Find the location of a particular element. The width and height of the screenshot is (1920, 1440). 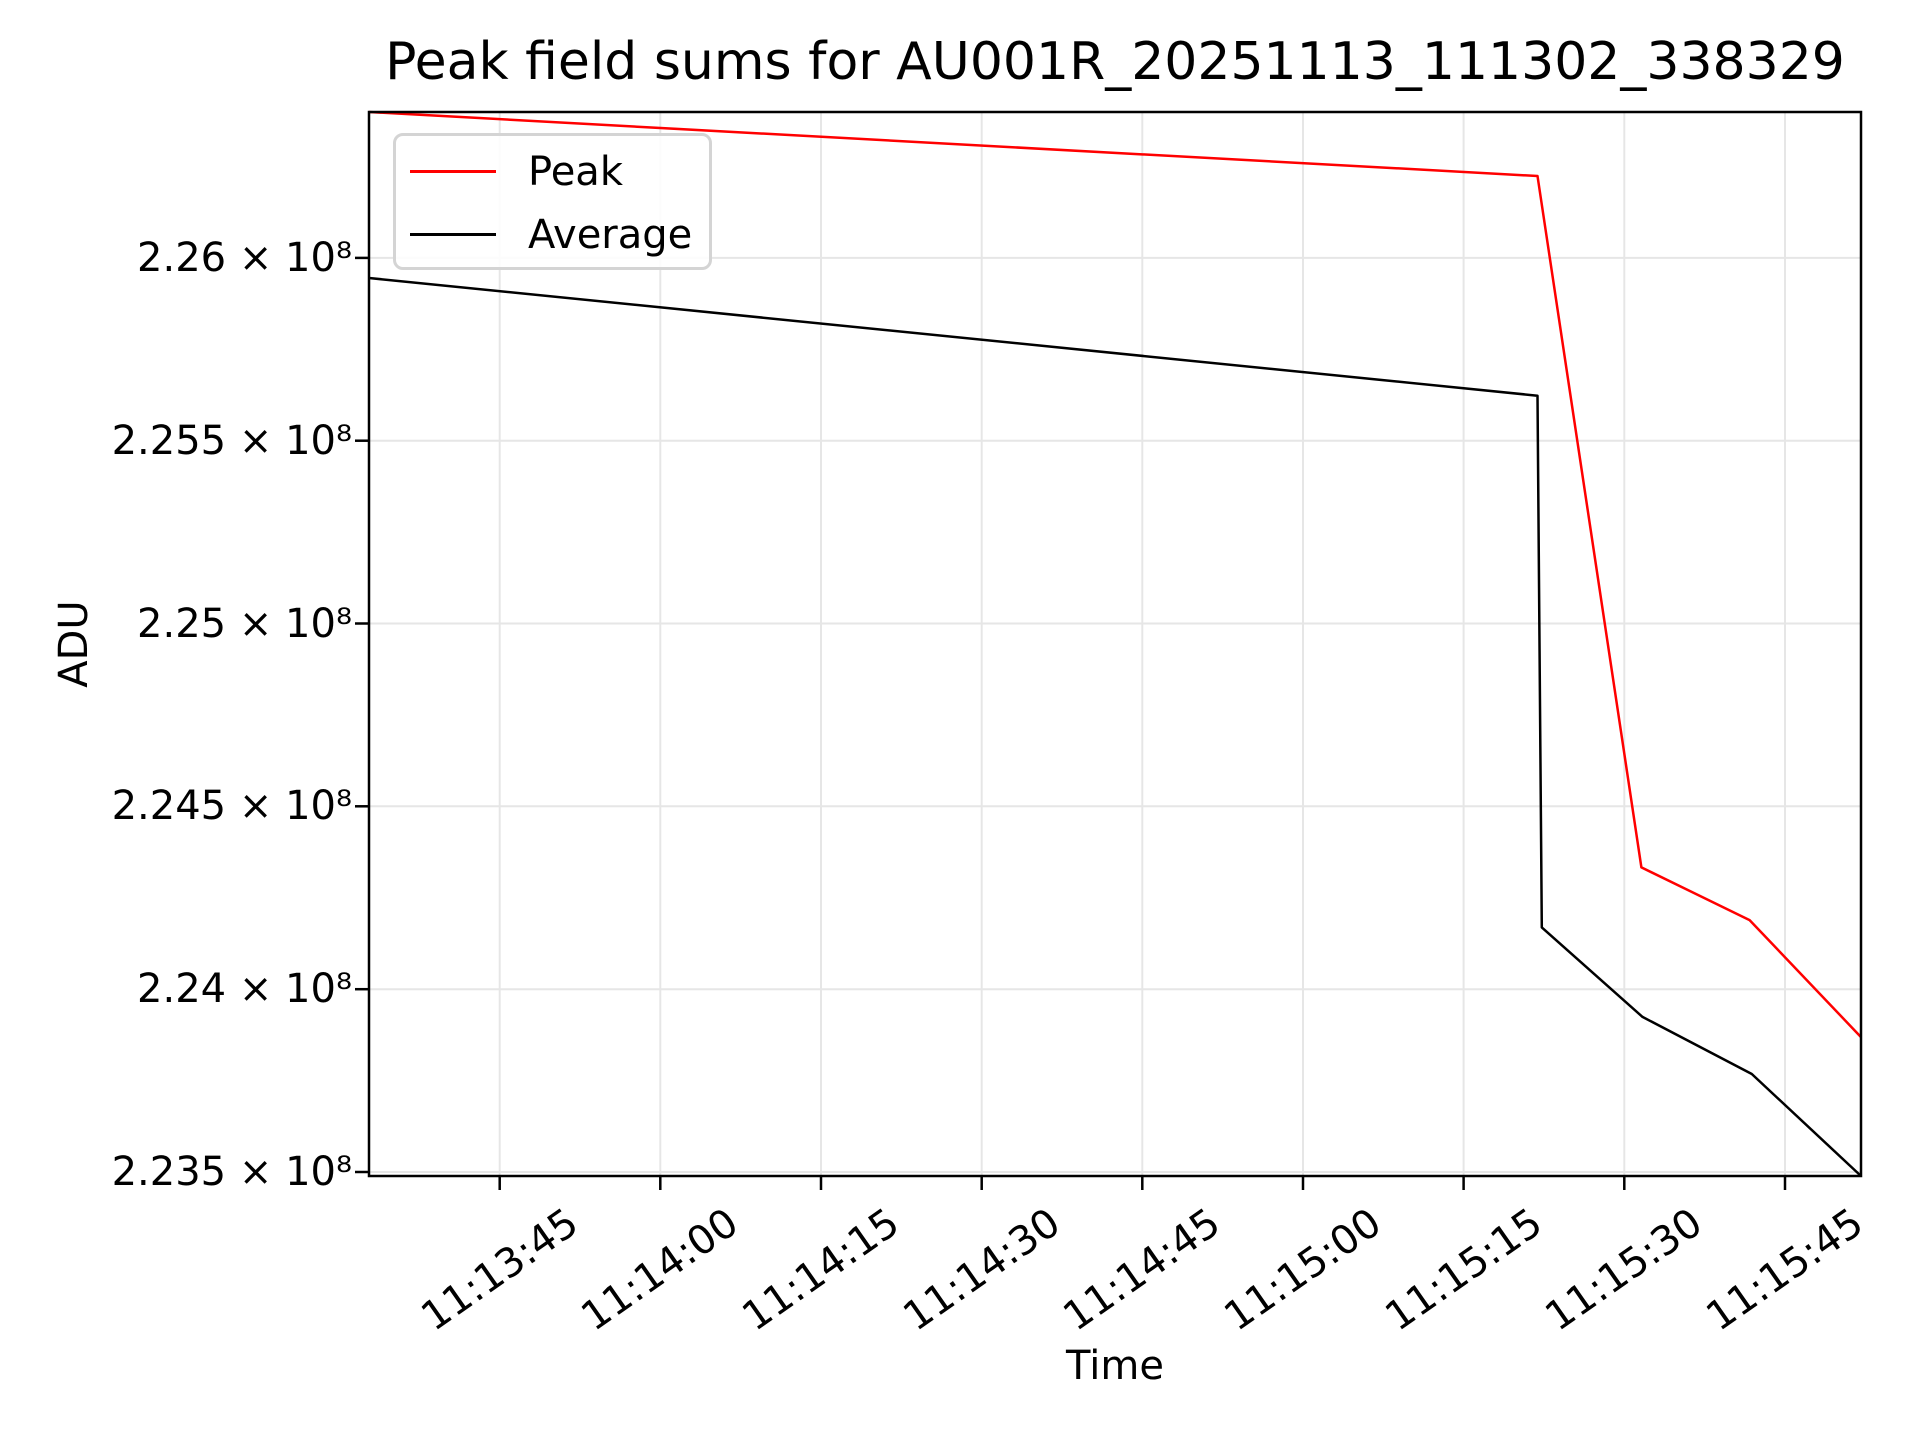

y-tick-label: 2.245 × 10⁸ is located at coordinates (231, 806).